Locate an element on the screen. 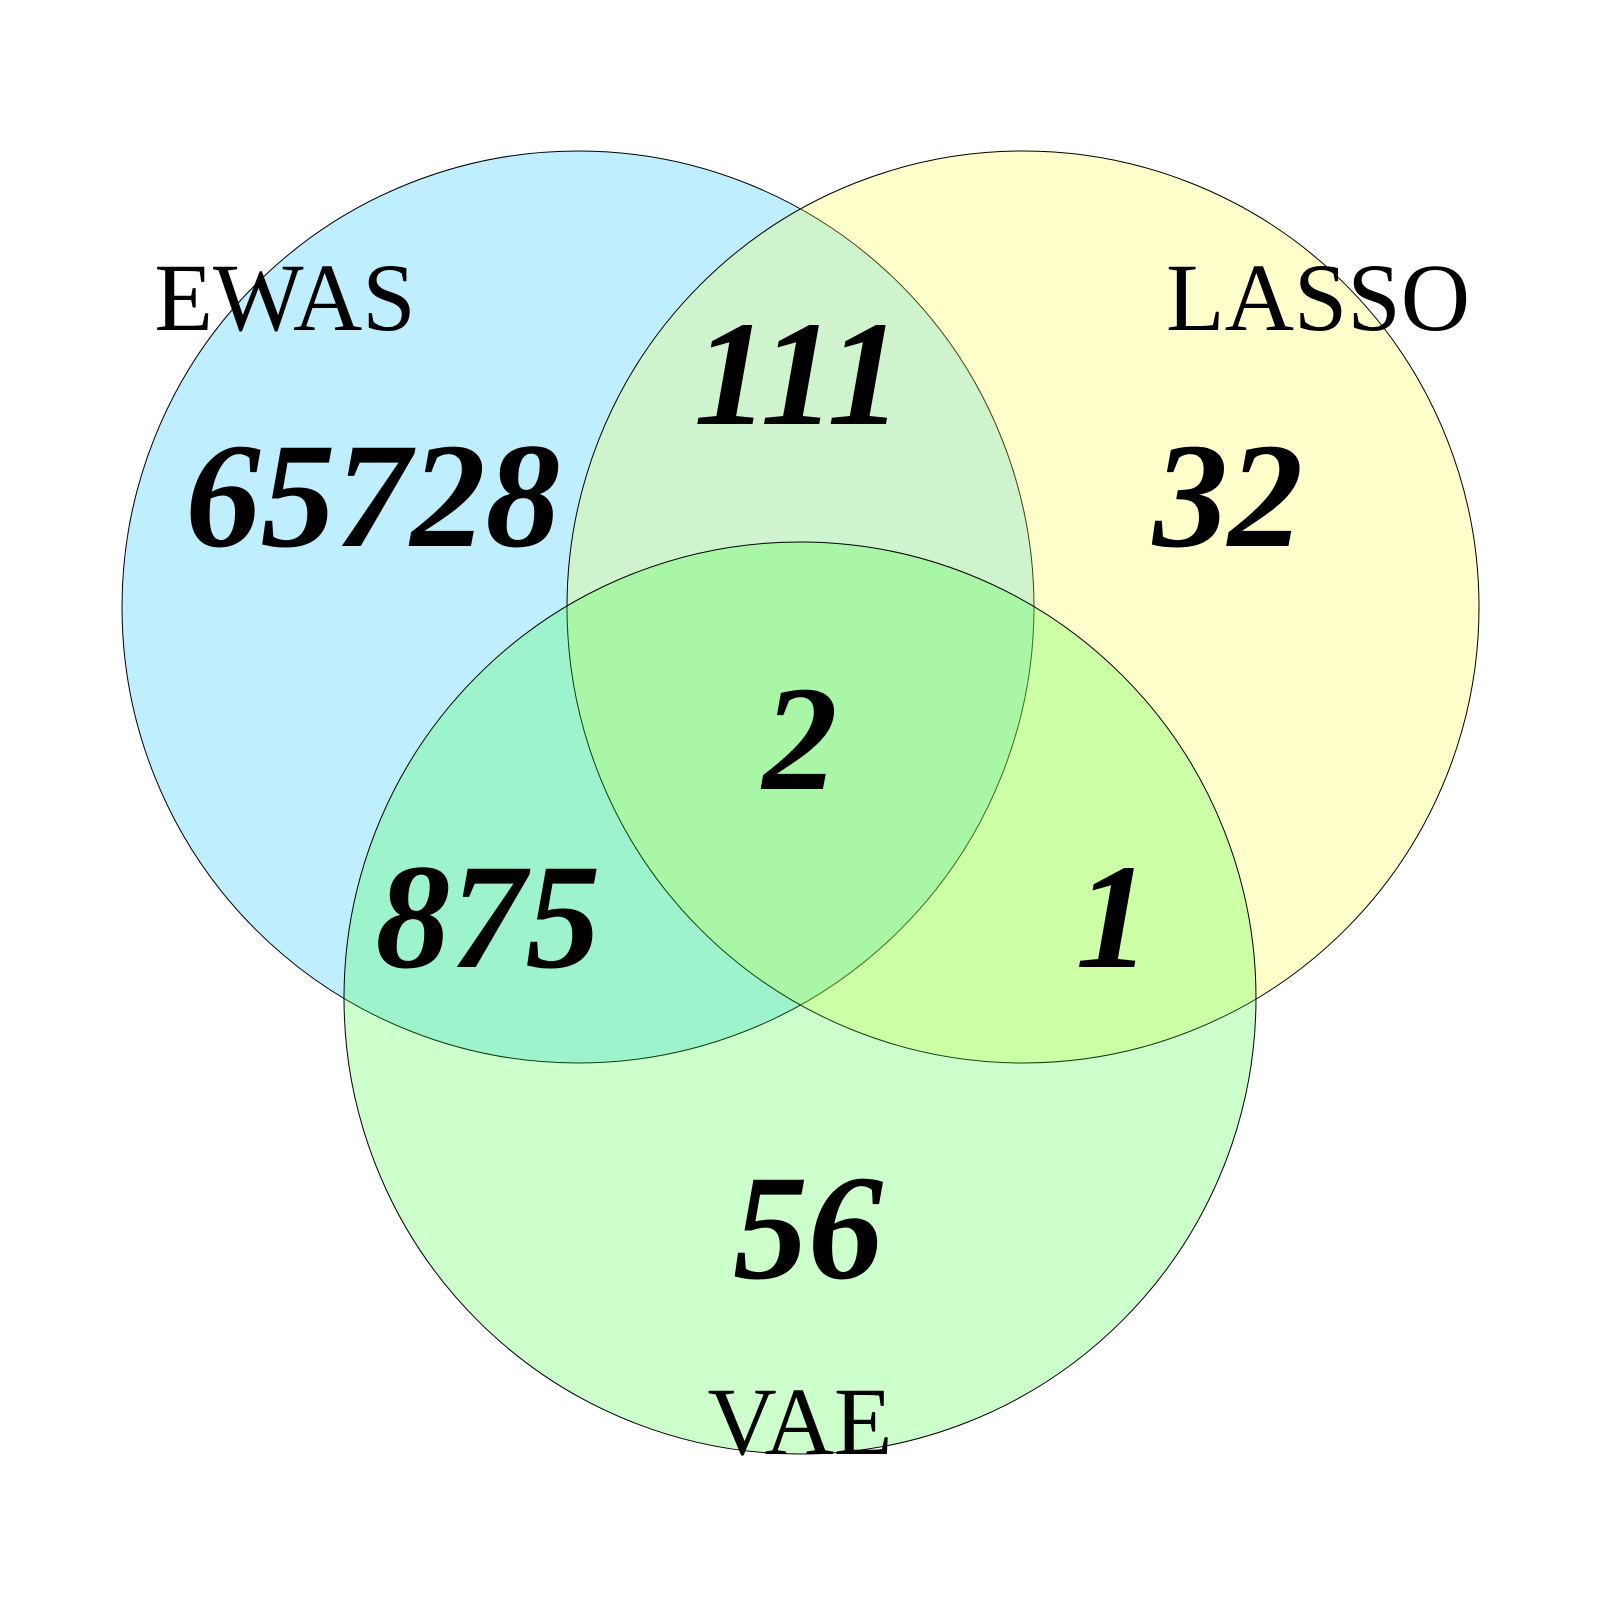  ewas-only-count: 65728 is located at coordinates (373, 496).